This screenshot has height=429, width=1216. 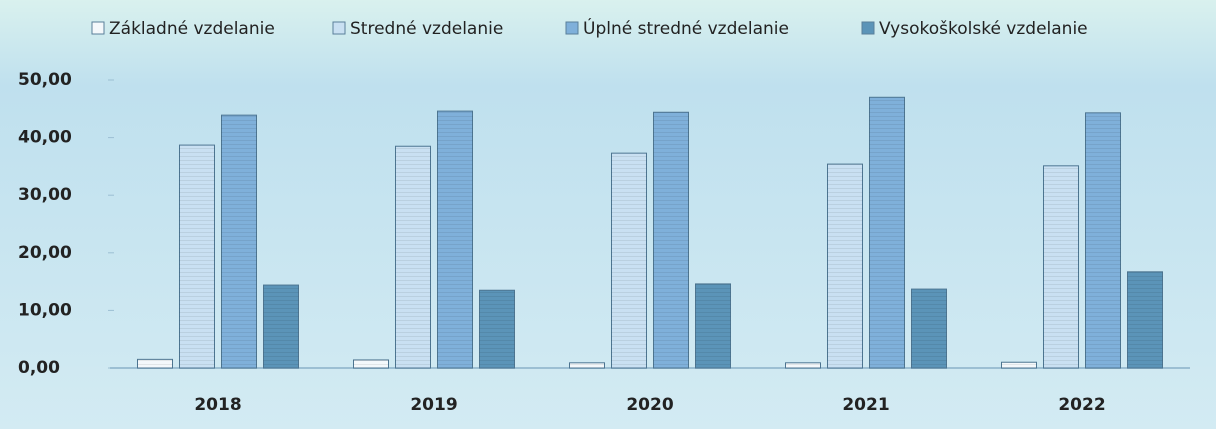 What do you see at coordinates (45, 80) in the screenshot?
I see `y-tick-label: 50,00` at bounding box center [45, 80].